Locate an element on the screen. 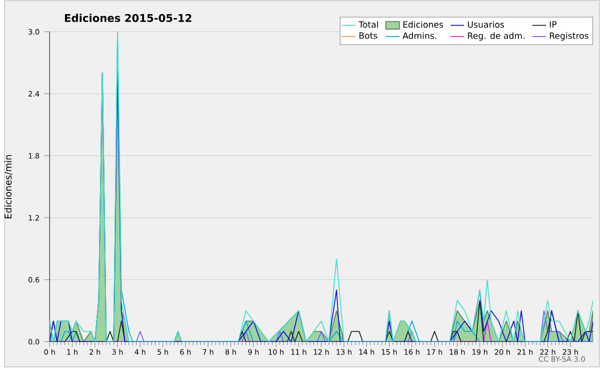  legend-label: Ediciones is located at coordinates (423, 24).